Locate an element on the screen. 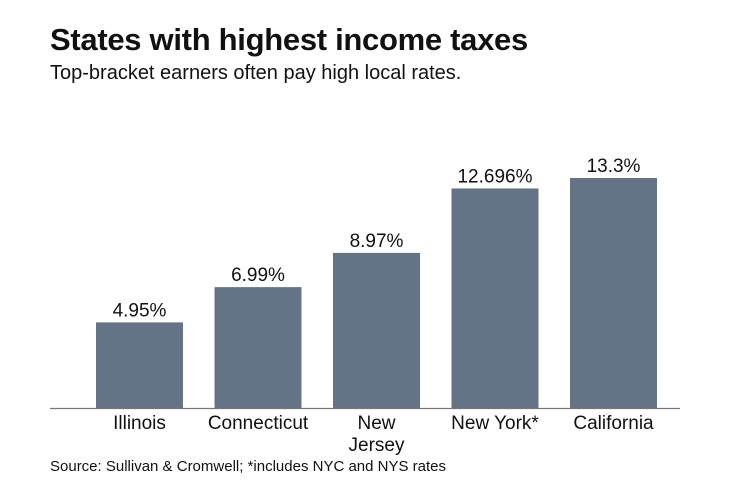  x-tick-label: New is located at coordinates (376, 423).